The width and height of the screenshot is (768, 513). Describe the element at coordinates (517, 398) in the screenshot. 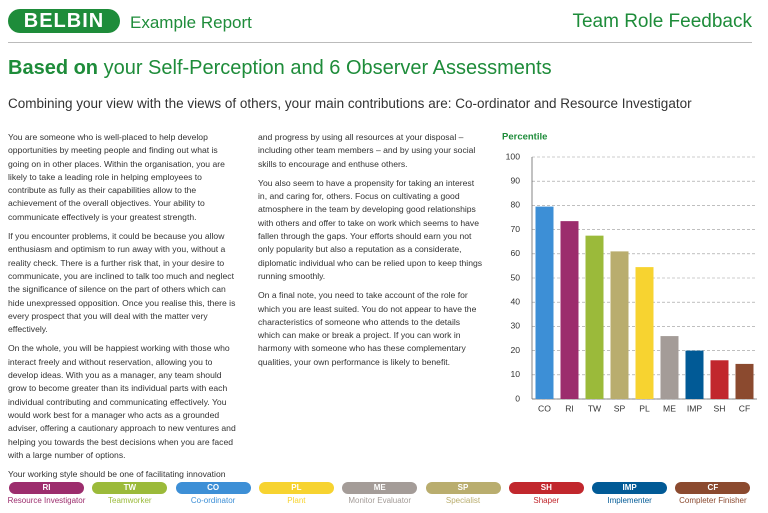

I see `y-tick-label: 0` at that location.